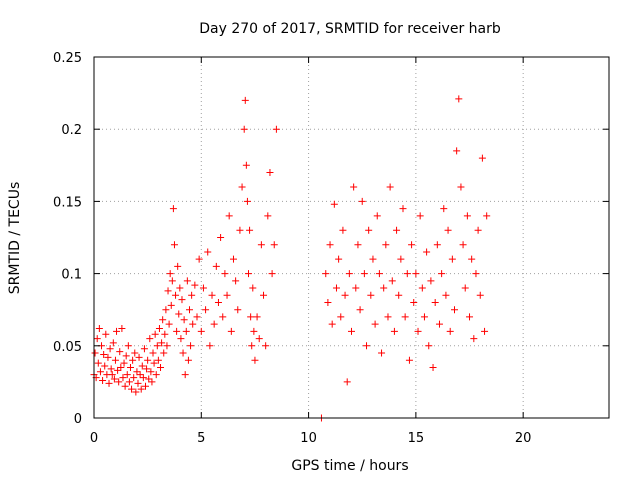 The height and width of the screenshot is (480, 640). I want to click on y-tick-label: 0.05, so click(67, 347).